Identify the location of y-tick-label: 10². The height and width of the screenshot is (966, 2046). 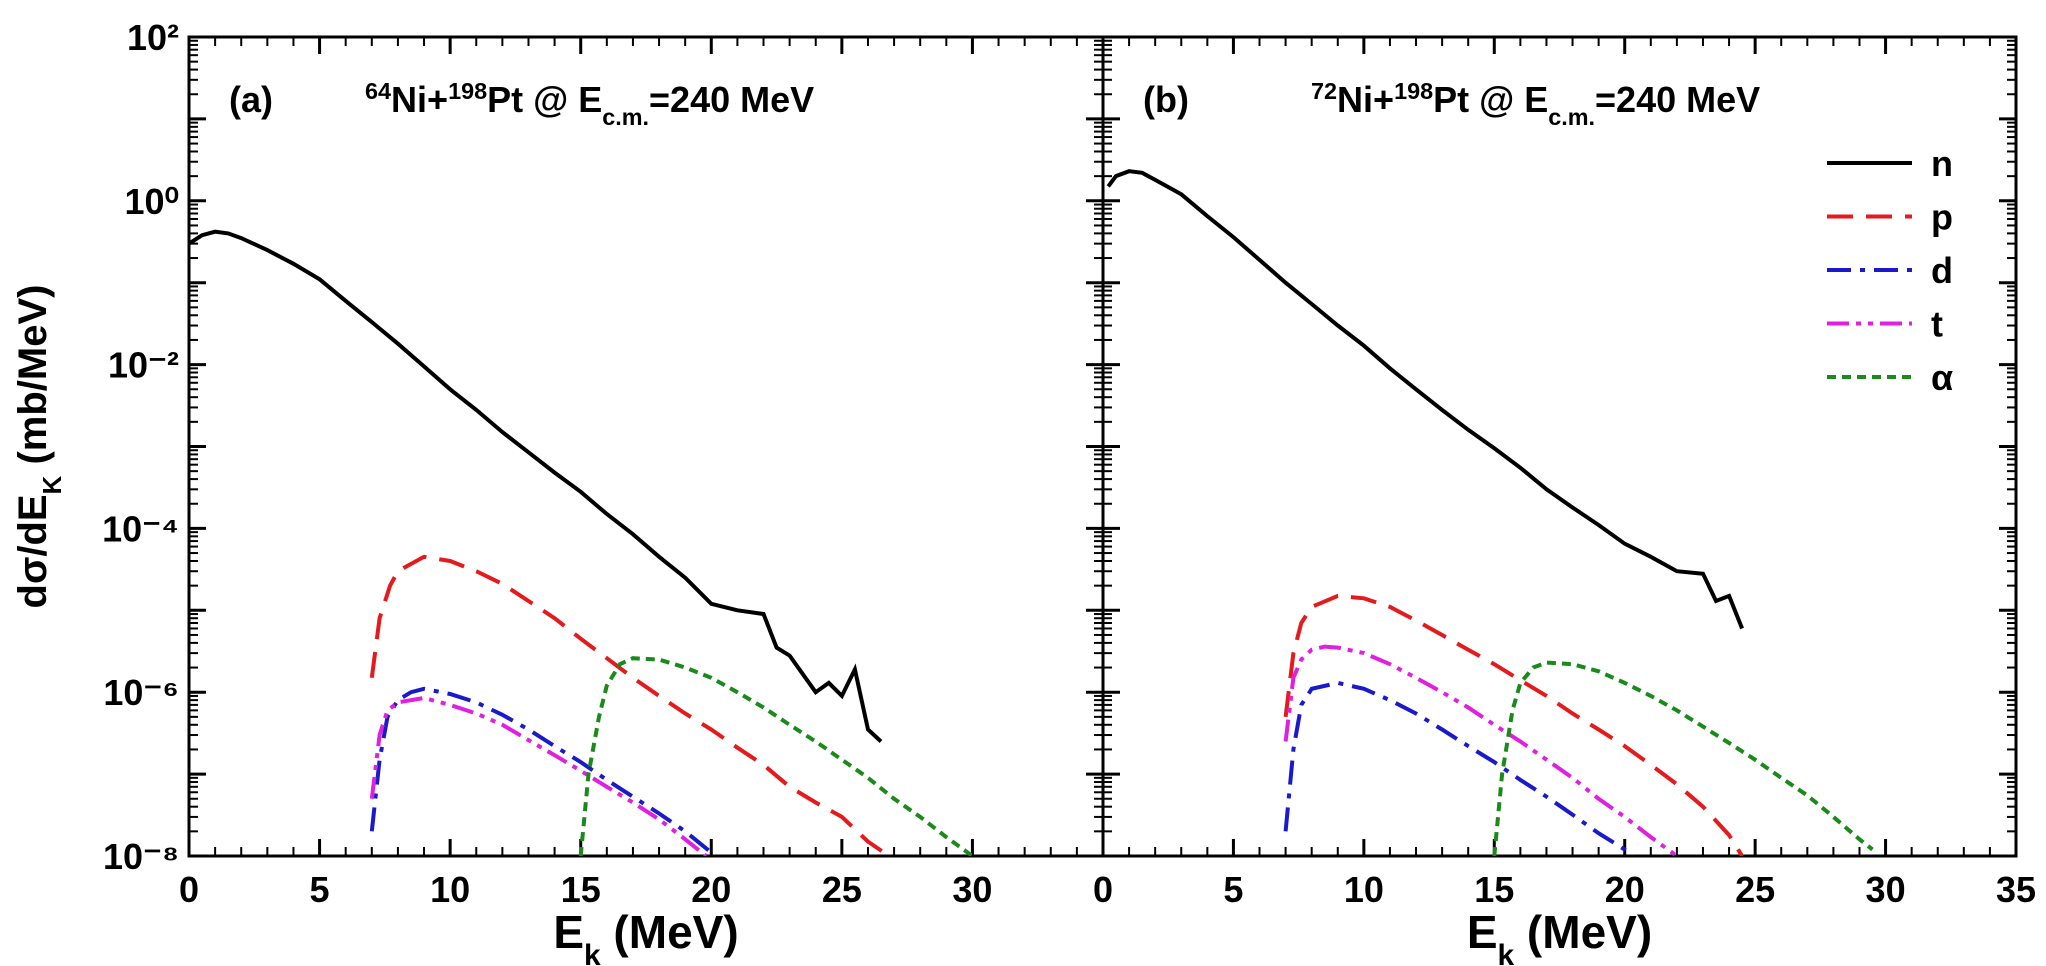
(153, 37).